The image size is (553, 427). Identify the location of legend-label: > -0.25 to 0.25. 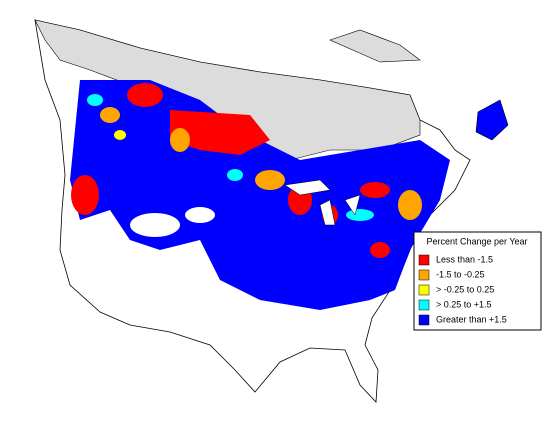
(465, 289).